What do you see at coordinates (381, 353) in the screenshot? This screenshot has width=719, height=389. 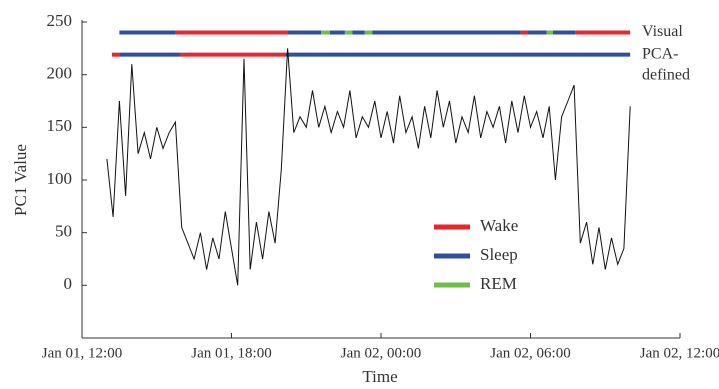 I see `x-tick-label: Jan 02, 00:00` at bounding box center [381, 353].